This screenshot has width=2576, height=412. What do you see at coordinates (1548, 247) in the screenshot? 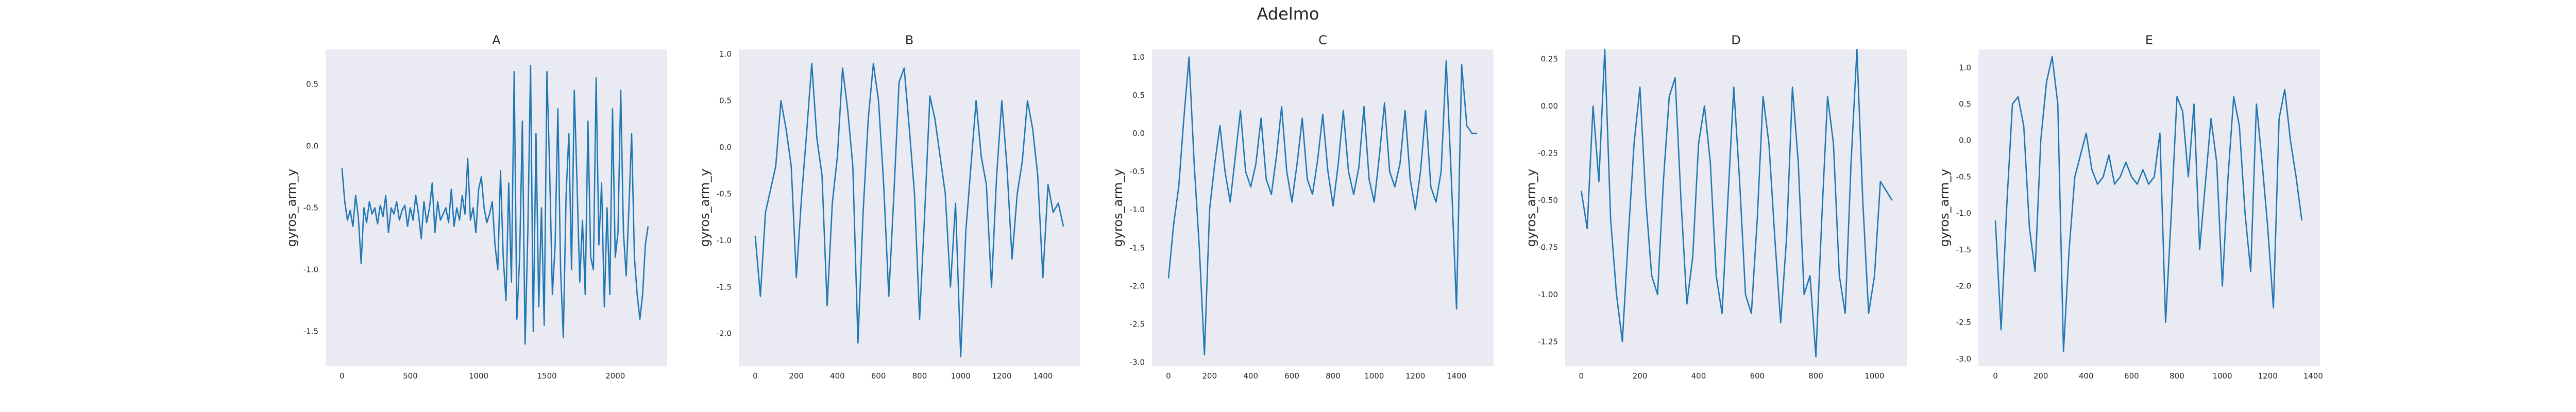
I see `y-tick-label: -0.75` at bounding box center [1548, 247].